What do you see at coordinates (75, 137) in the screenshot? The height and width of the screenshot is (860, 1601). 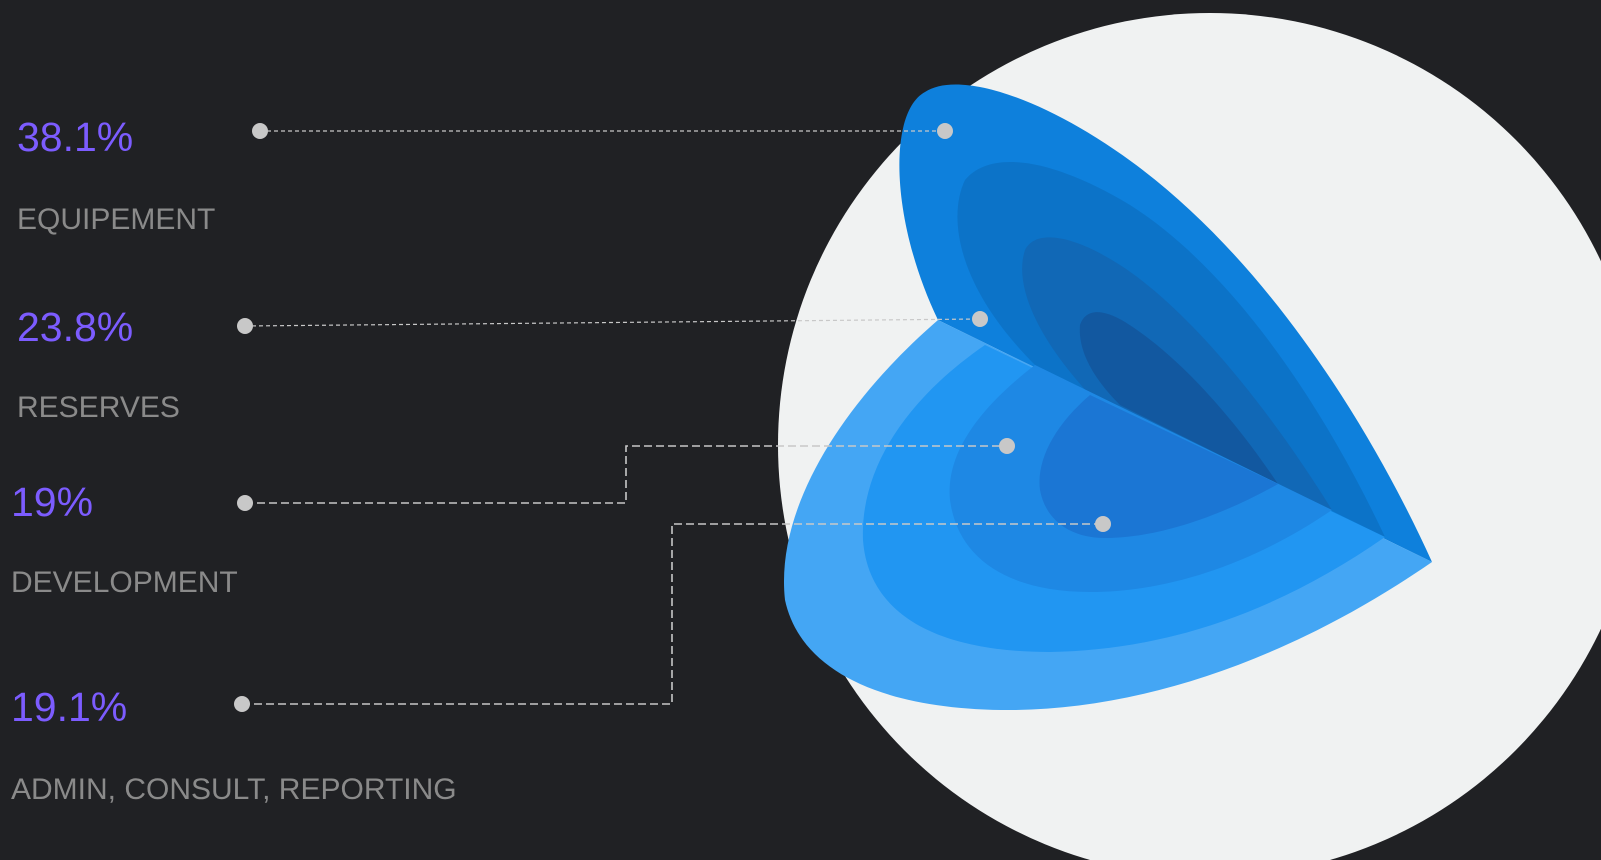 I see `value-label: 38.1%` at bounding box center [75, 137].